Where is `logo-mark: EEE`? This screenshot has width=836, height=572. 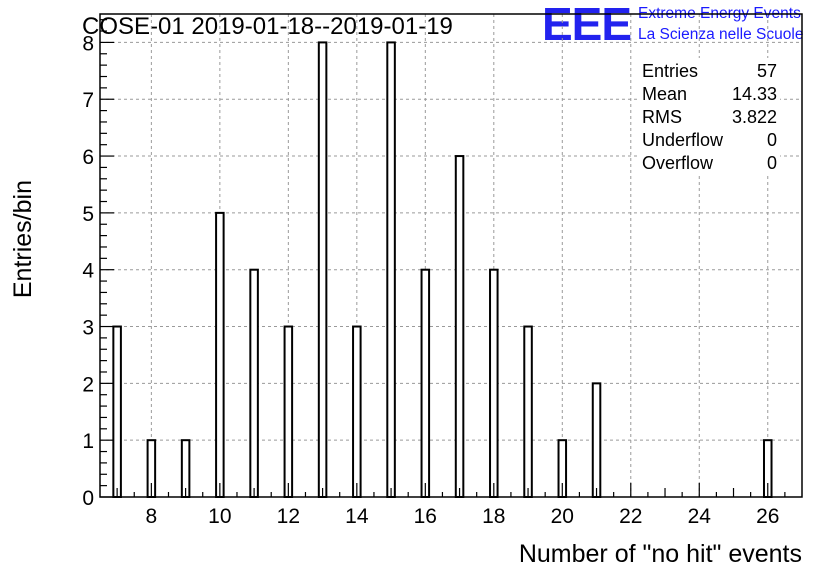
logo-mark: EEE is located at coordinates (586, 25).